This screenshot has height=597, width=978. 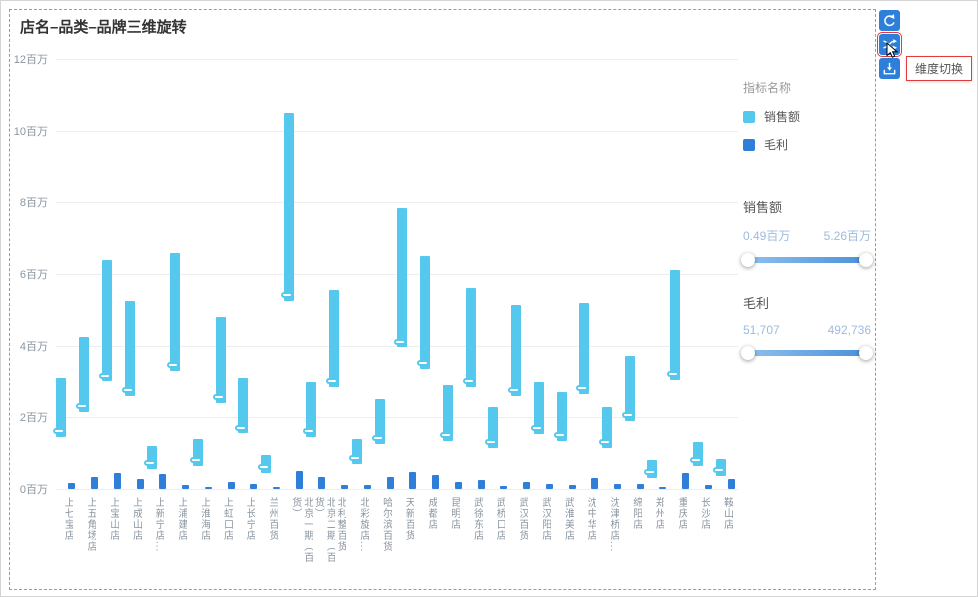 What do you see at coordinates (807, 260) in the screenshot?
I see `sales-range-slider` at bounding box center [807, 260].